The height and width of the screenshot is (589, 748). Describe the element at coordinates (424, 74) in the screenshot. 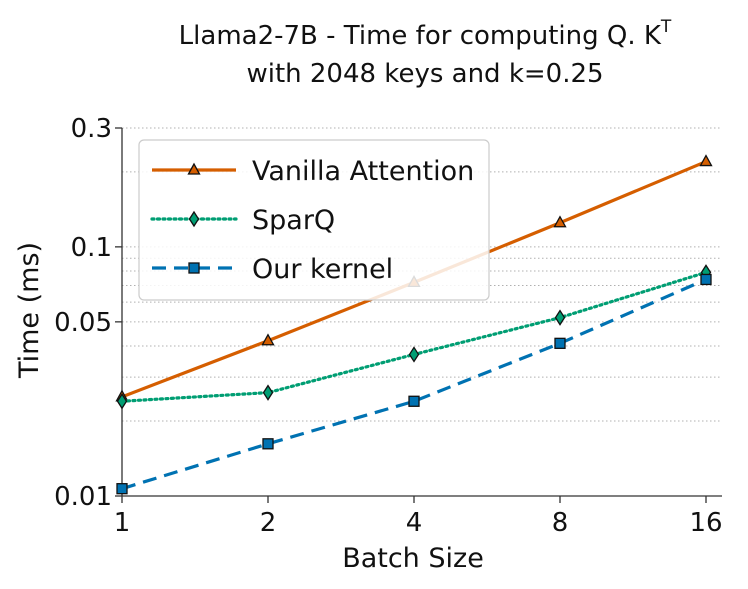

I see `chart-title-line2: with 2048 keys and k=0.25` at that location.